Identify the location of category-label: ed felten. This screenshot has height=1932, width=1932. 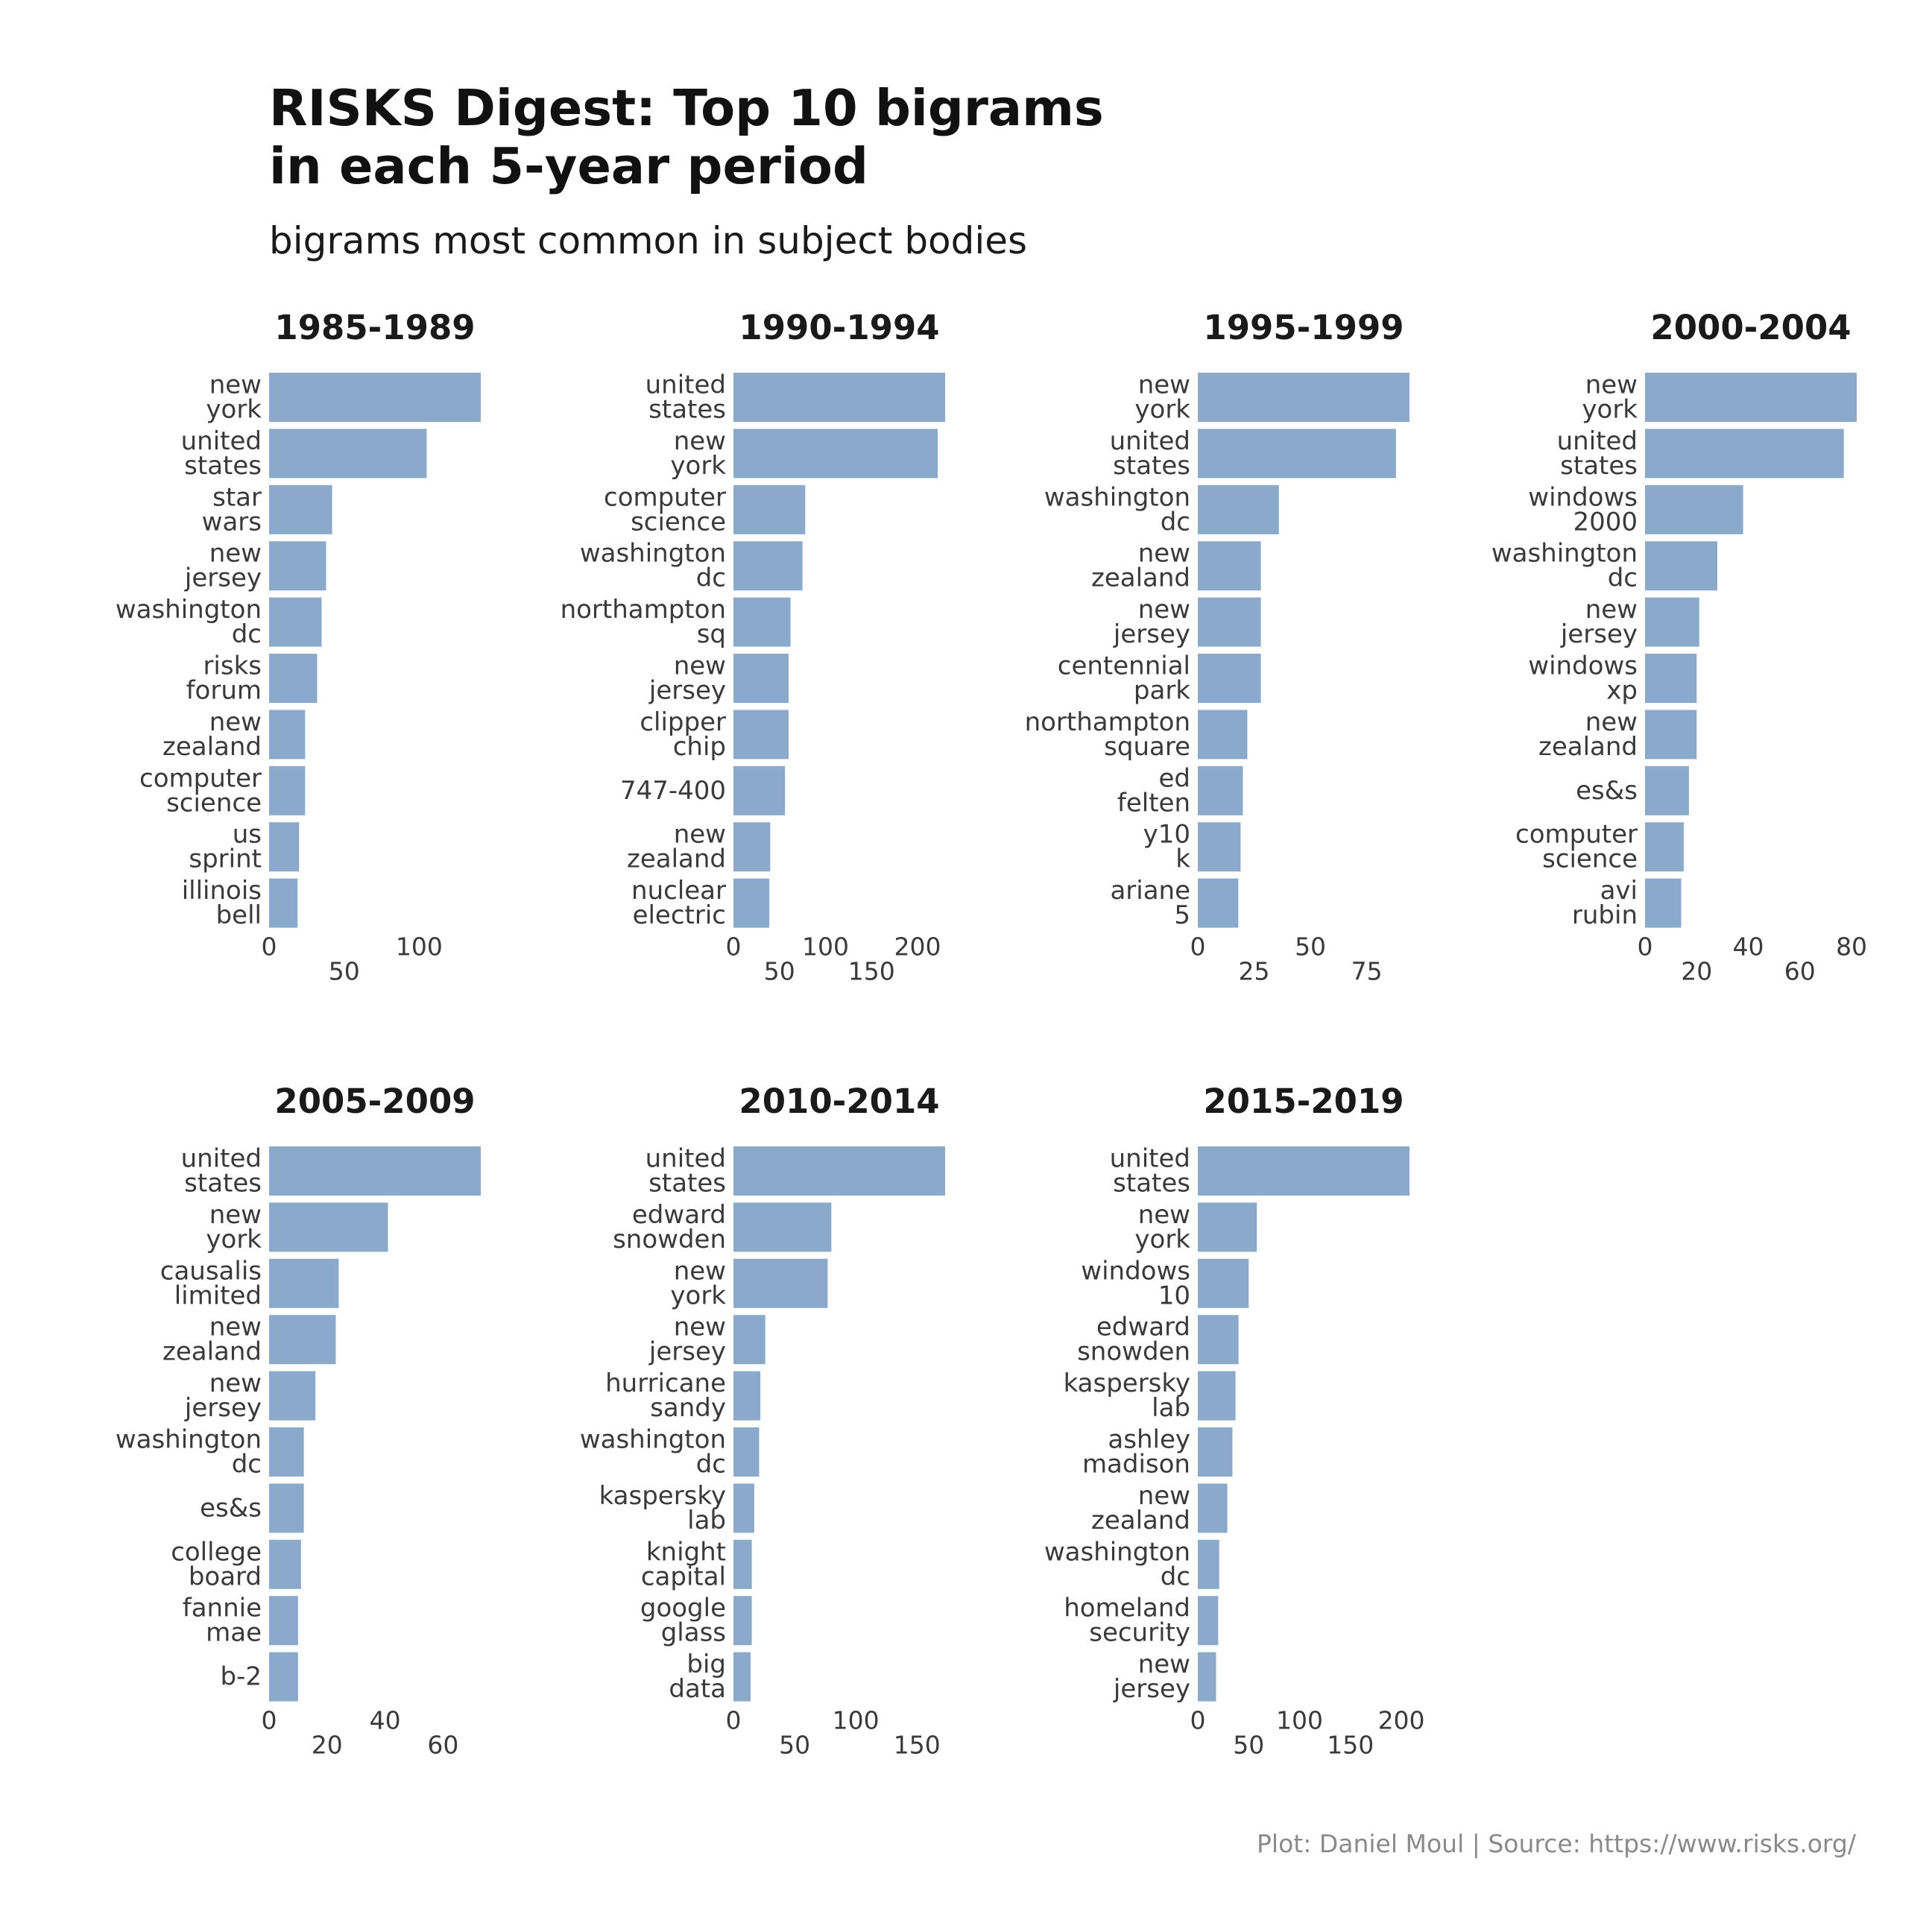
(1153, 790).